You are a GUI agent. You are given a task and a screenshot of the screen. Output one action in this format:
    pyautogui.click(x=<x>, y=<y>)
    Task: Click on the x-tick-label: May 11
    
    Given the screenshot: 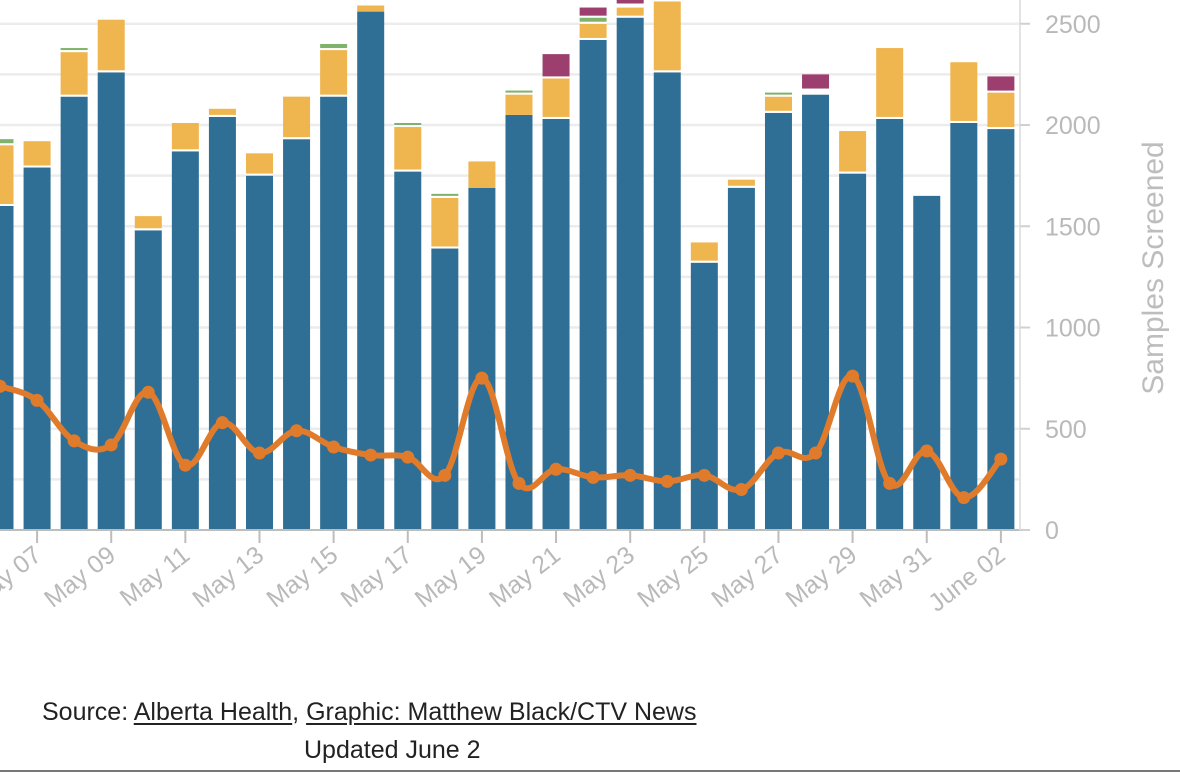 What is the action you would take?
    pyautogui.click(x=155, y=576)
    